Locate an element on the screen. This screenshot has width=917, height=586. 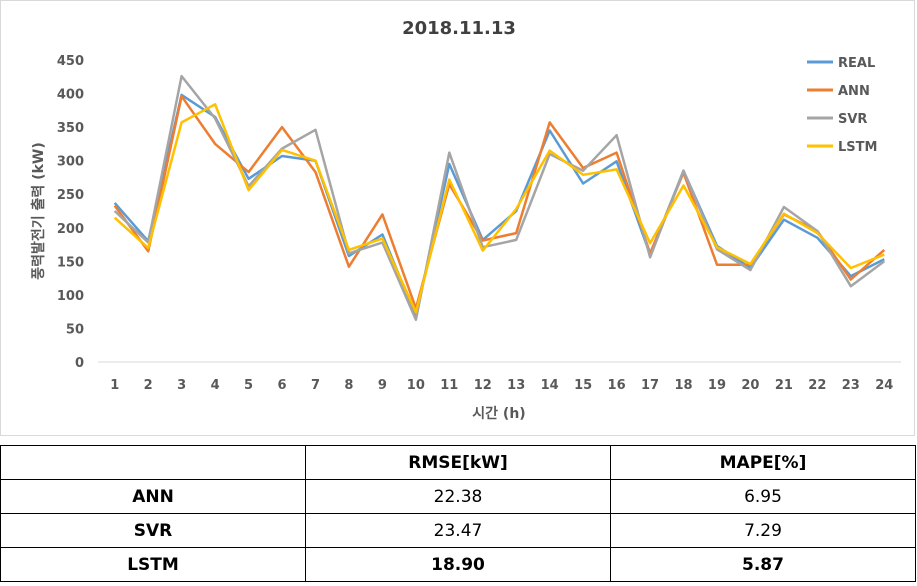
x-tick-label: 3 is located at coordinates (181, 385).